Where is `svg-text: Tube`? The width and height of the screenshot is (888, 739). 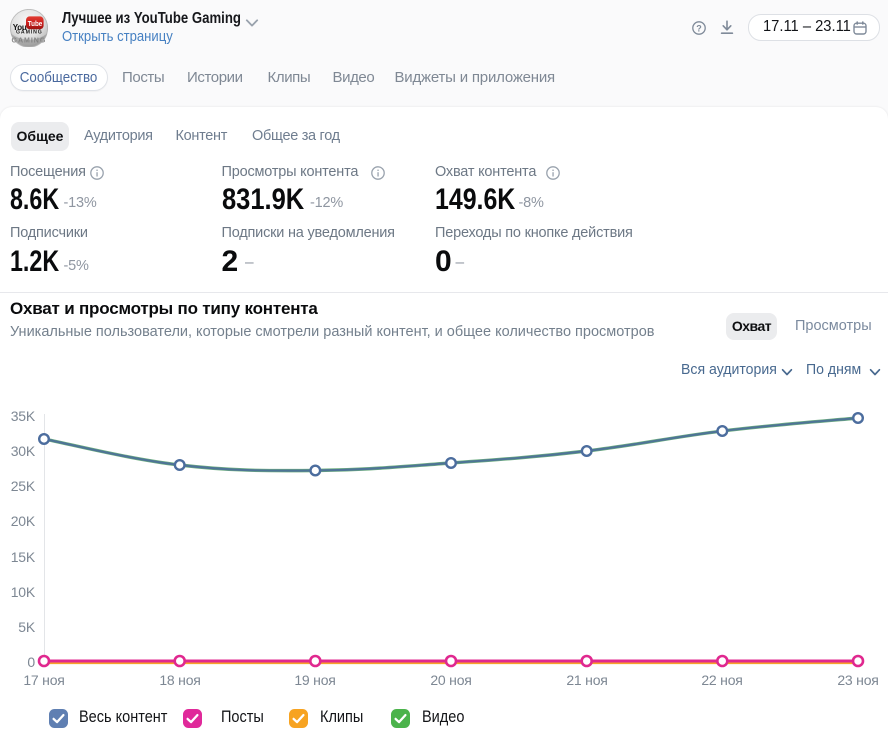
svg-text: Tube is located at coordinates (35, 24).